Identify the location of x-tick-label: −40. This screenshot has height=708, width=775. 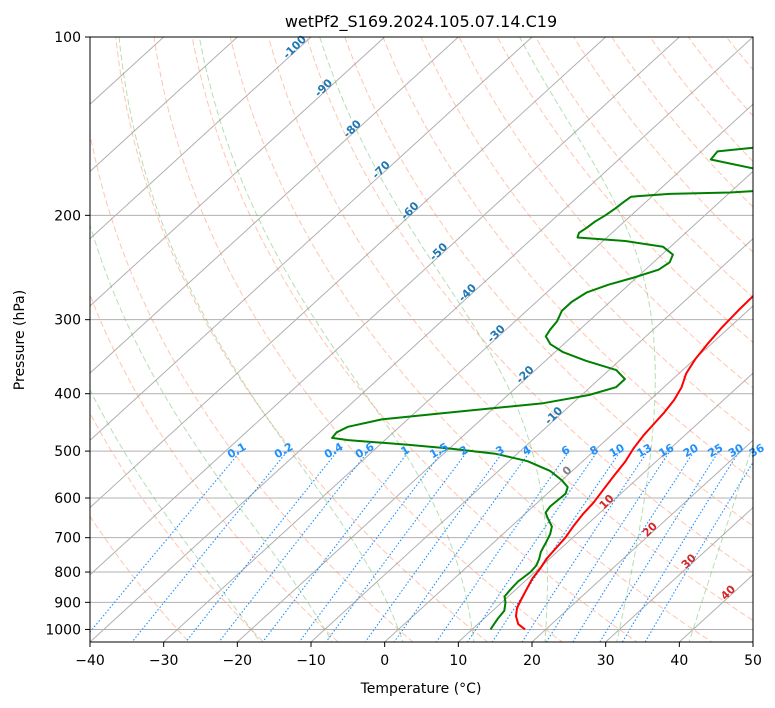
(90, 661).